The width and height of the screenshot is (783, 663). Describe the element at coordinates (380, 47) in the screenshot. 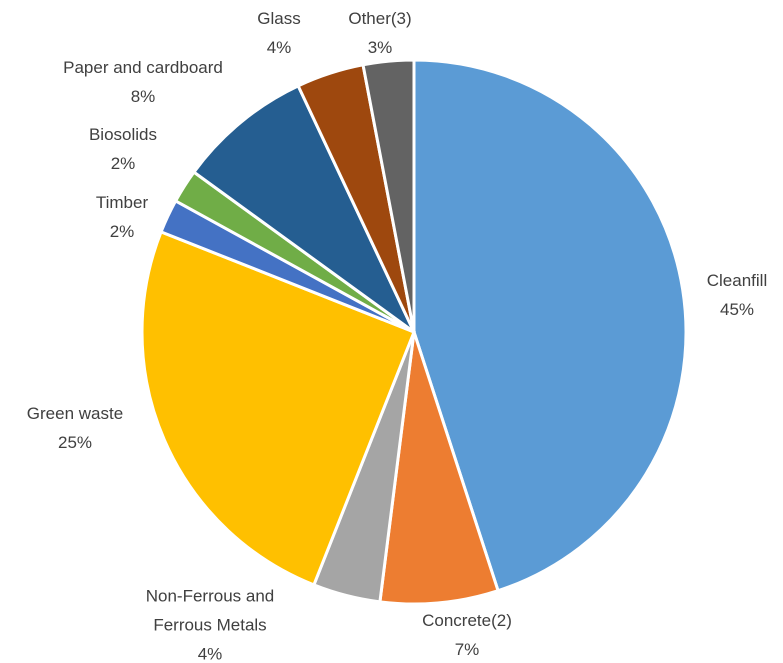

I see `value-label: 3%` at that location.